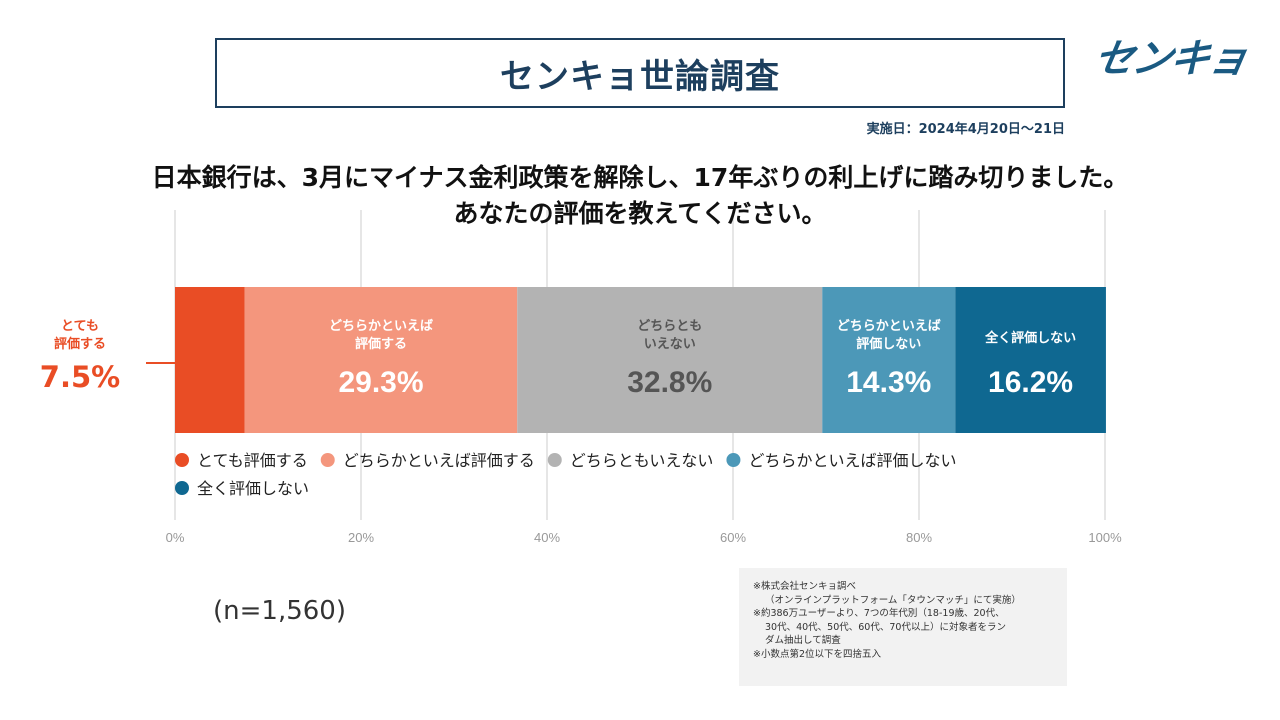  I want to click on x-tick-label: 20%, so click(361, 537).